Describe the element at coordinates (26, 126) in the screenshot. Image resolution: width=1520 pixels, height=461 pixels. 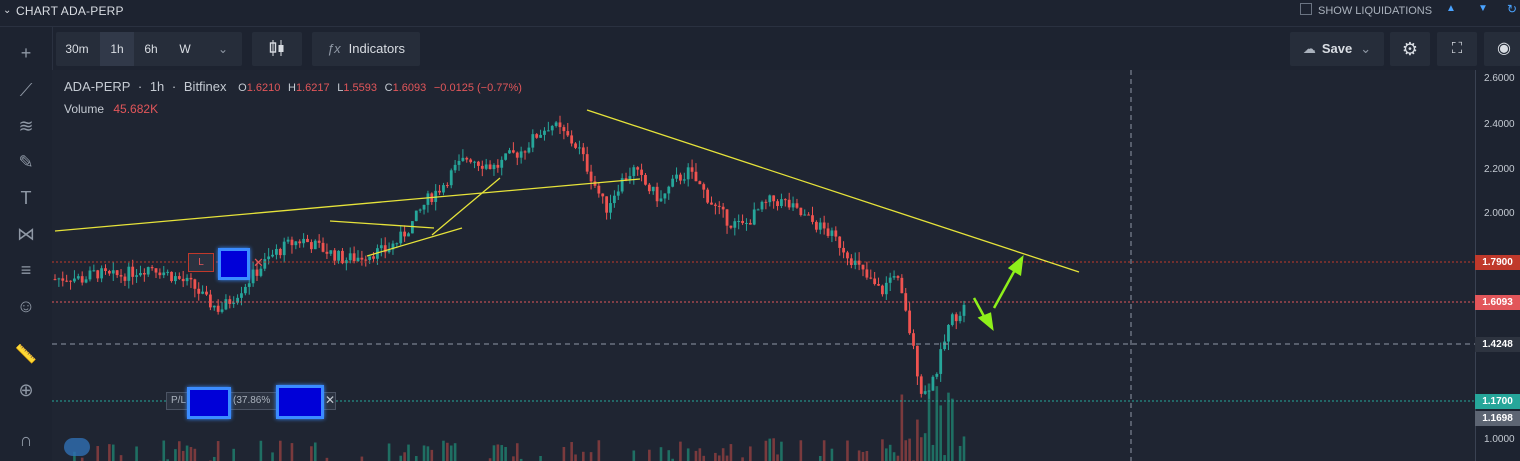
I see `fib-tool-icon: ≋` at that location.